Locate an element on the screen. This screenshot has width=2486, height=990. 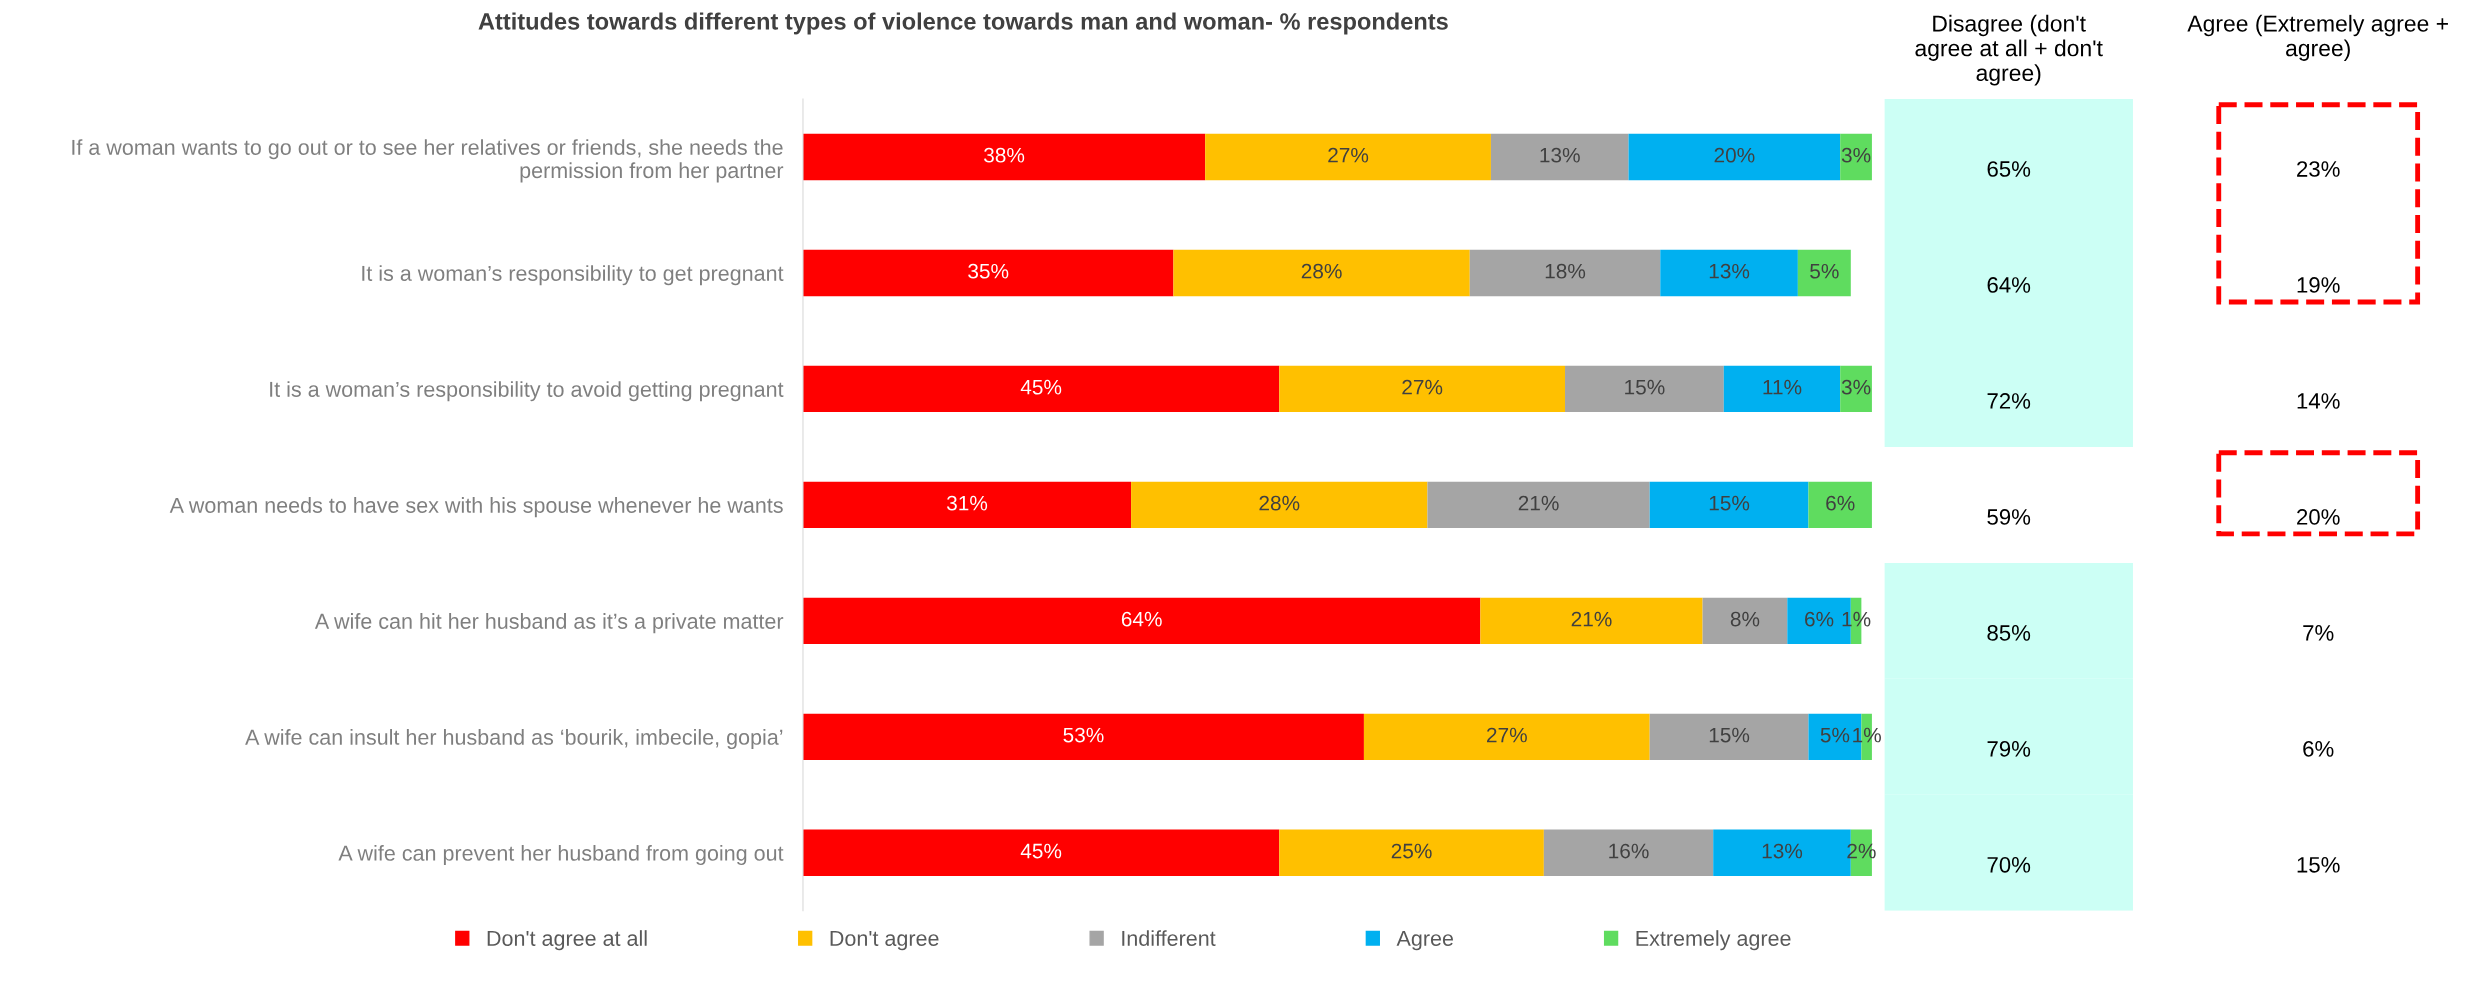
data-label: 35% is located at coordinates (988, 271).